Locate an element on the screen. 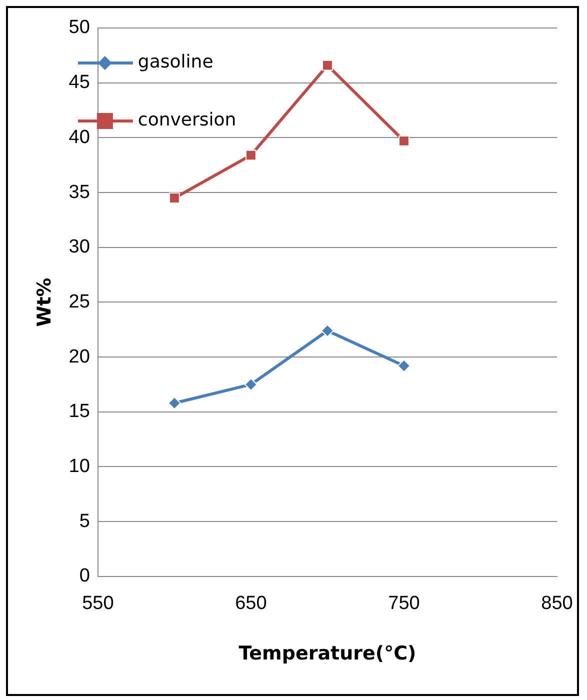  y-tick-label: 30 is located at coordinates (79, 247).